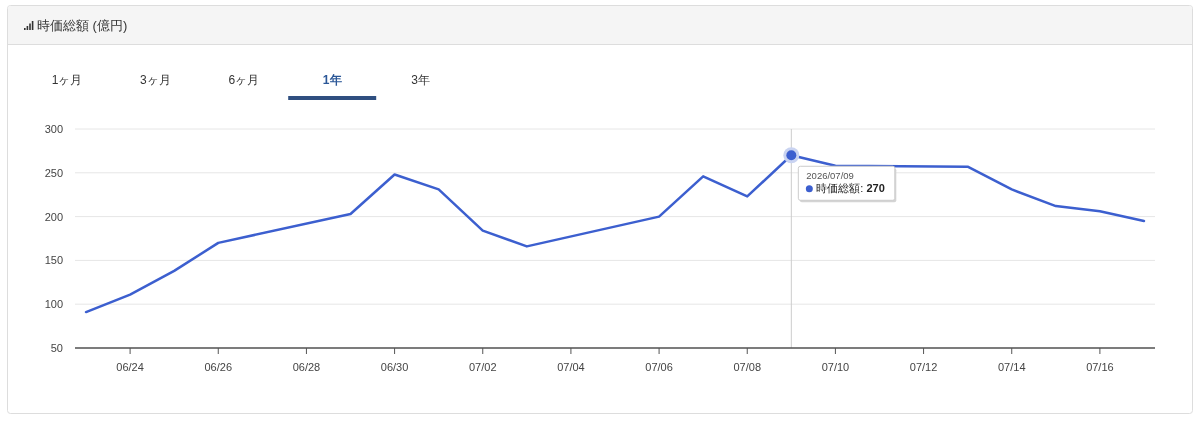 The image size is (1200, 421). I want to click on y-tick-label: 100, so click(53, 304).